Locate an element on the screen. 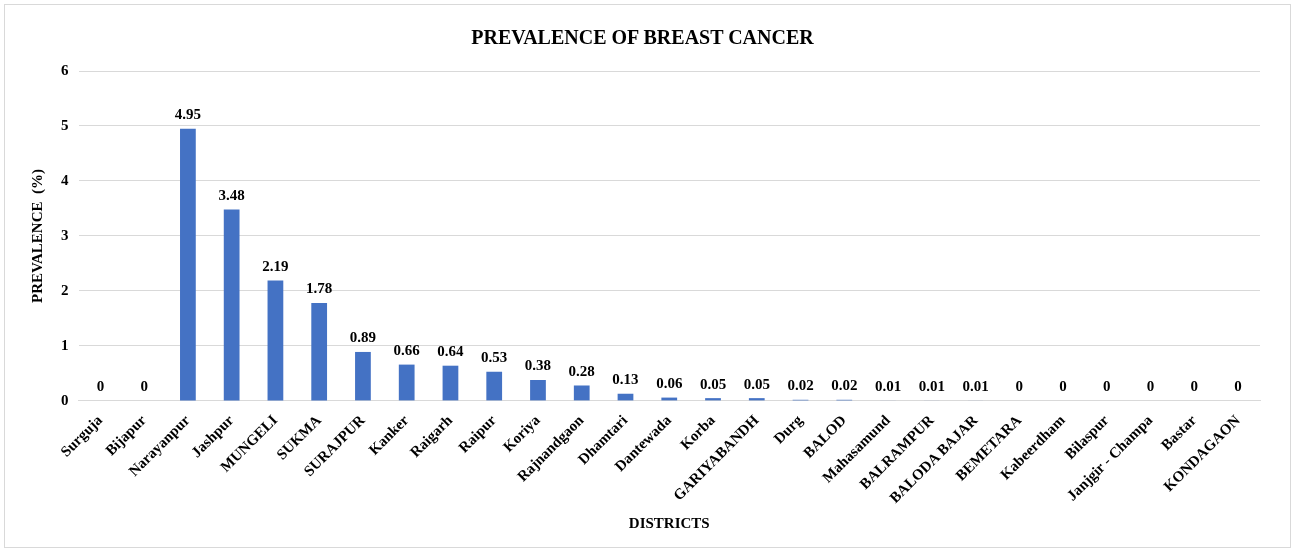  data-label: 3.48 is located at coordinates (231, 194).